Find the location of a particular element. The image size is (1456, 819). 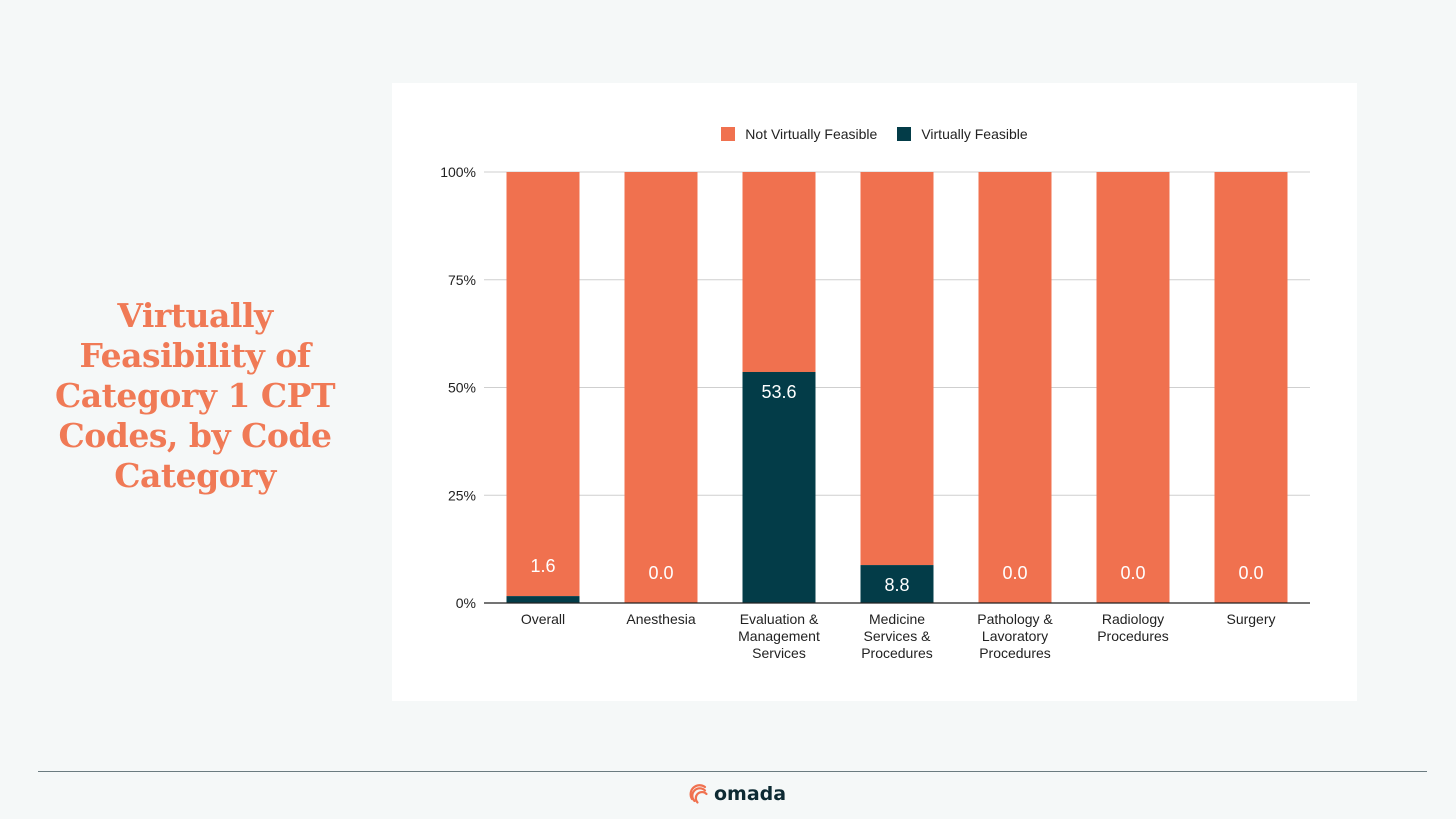

x-tick-label: Radiology is located at coordinates (1133, 619).